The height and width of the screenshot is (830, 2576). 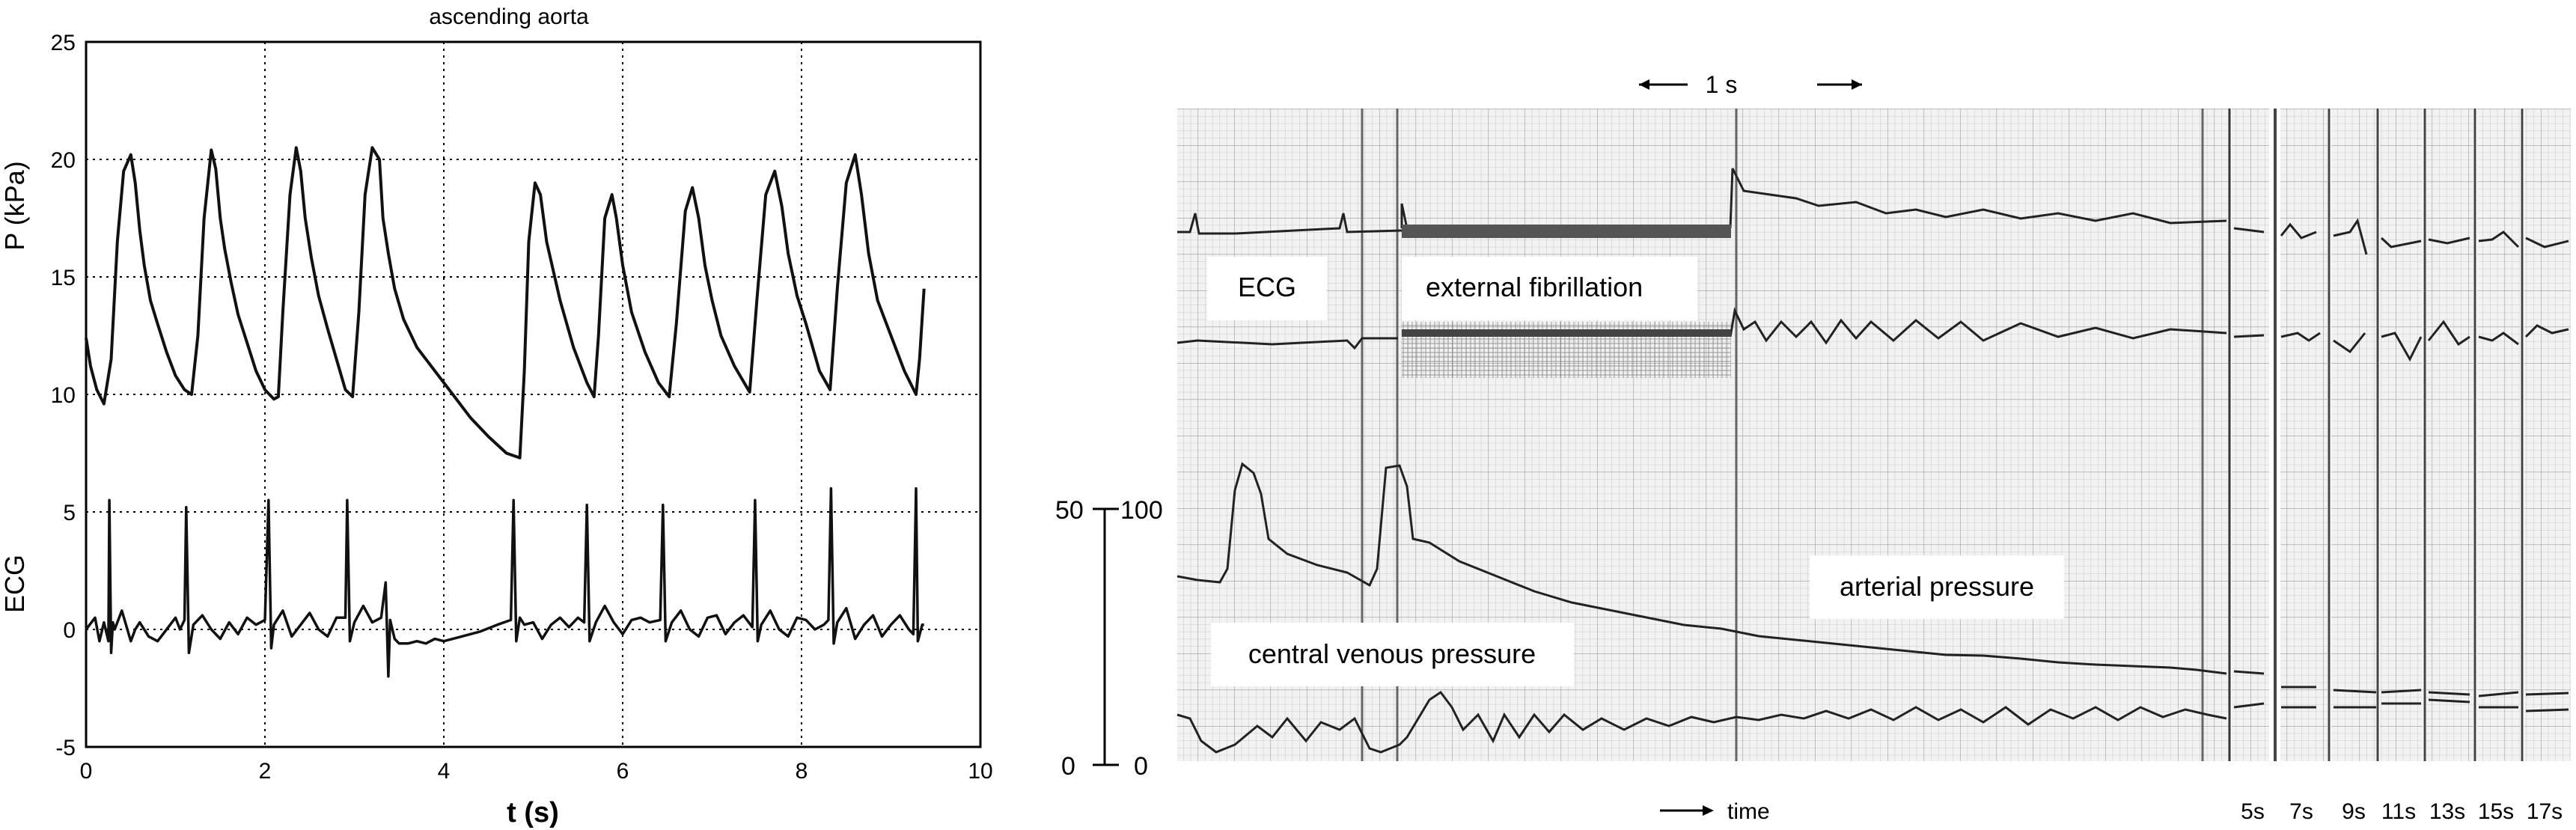 I want to click on time-arrow: time, so click(x=1715, y=811).